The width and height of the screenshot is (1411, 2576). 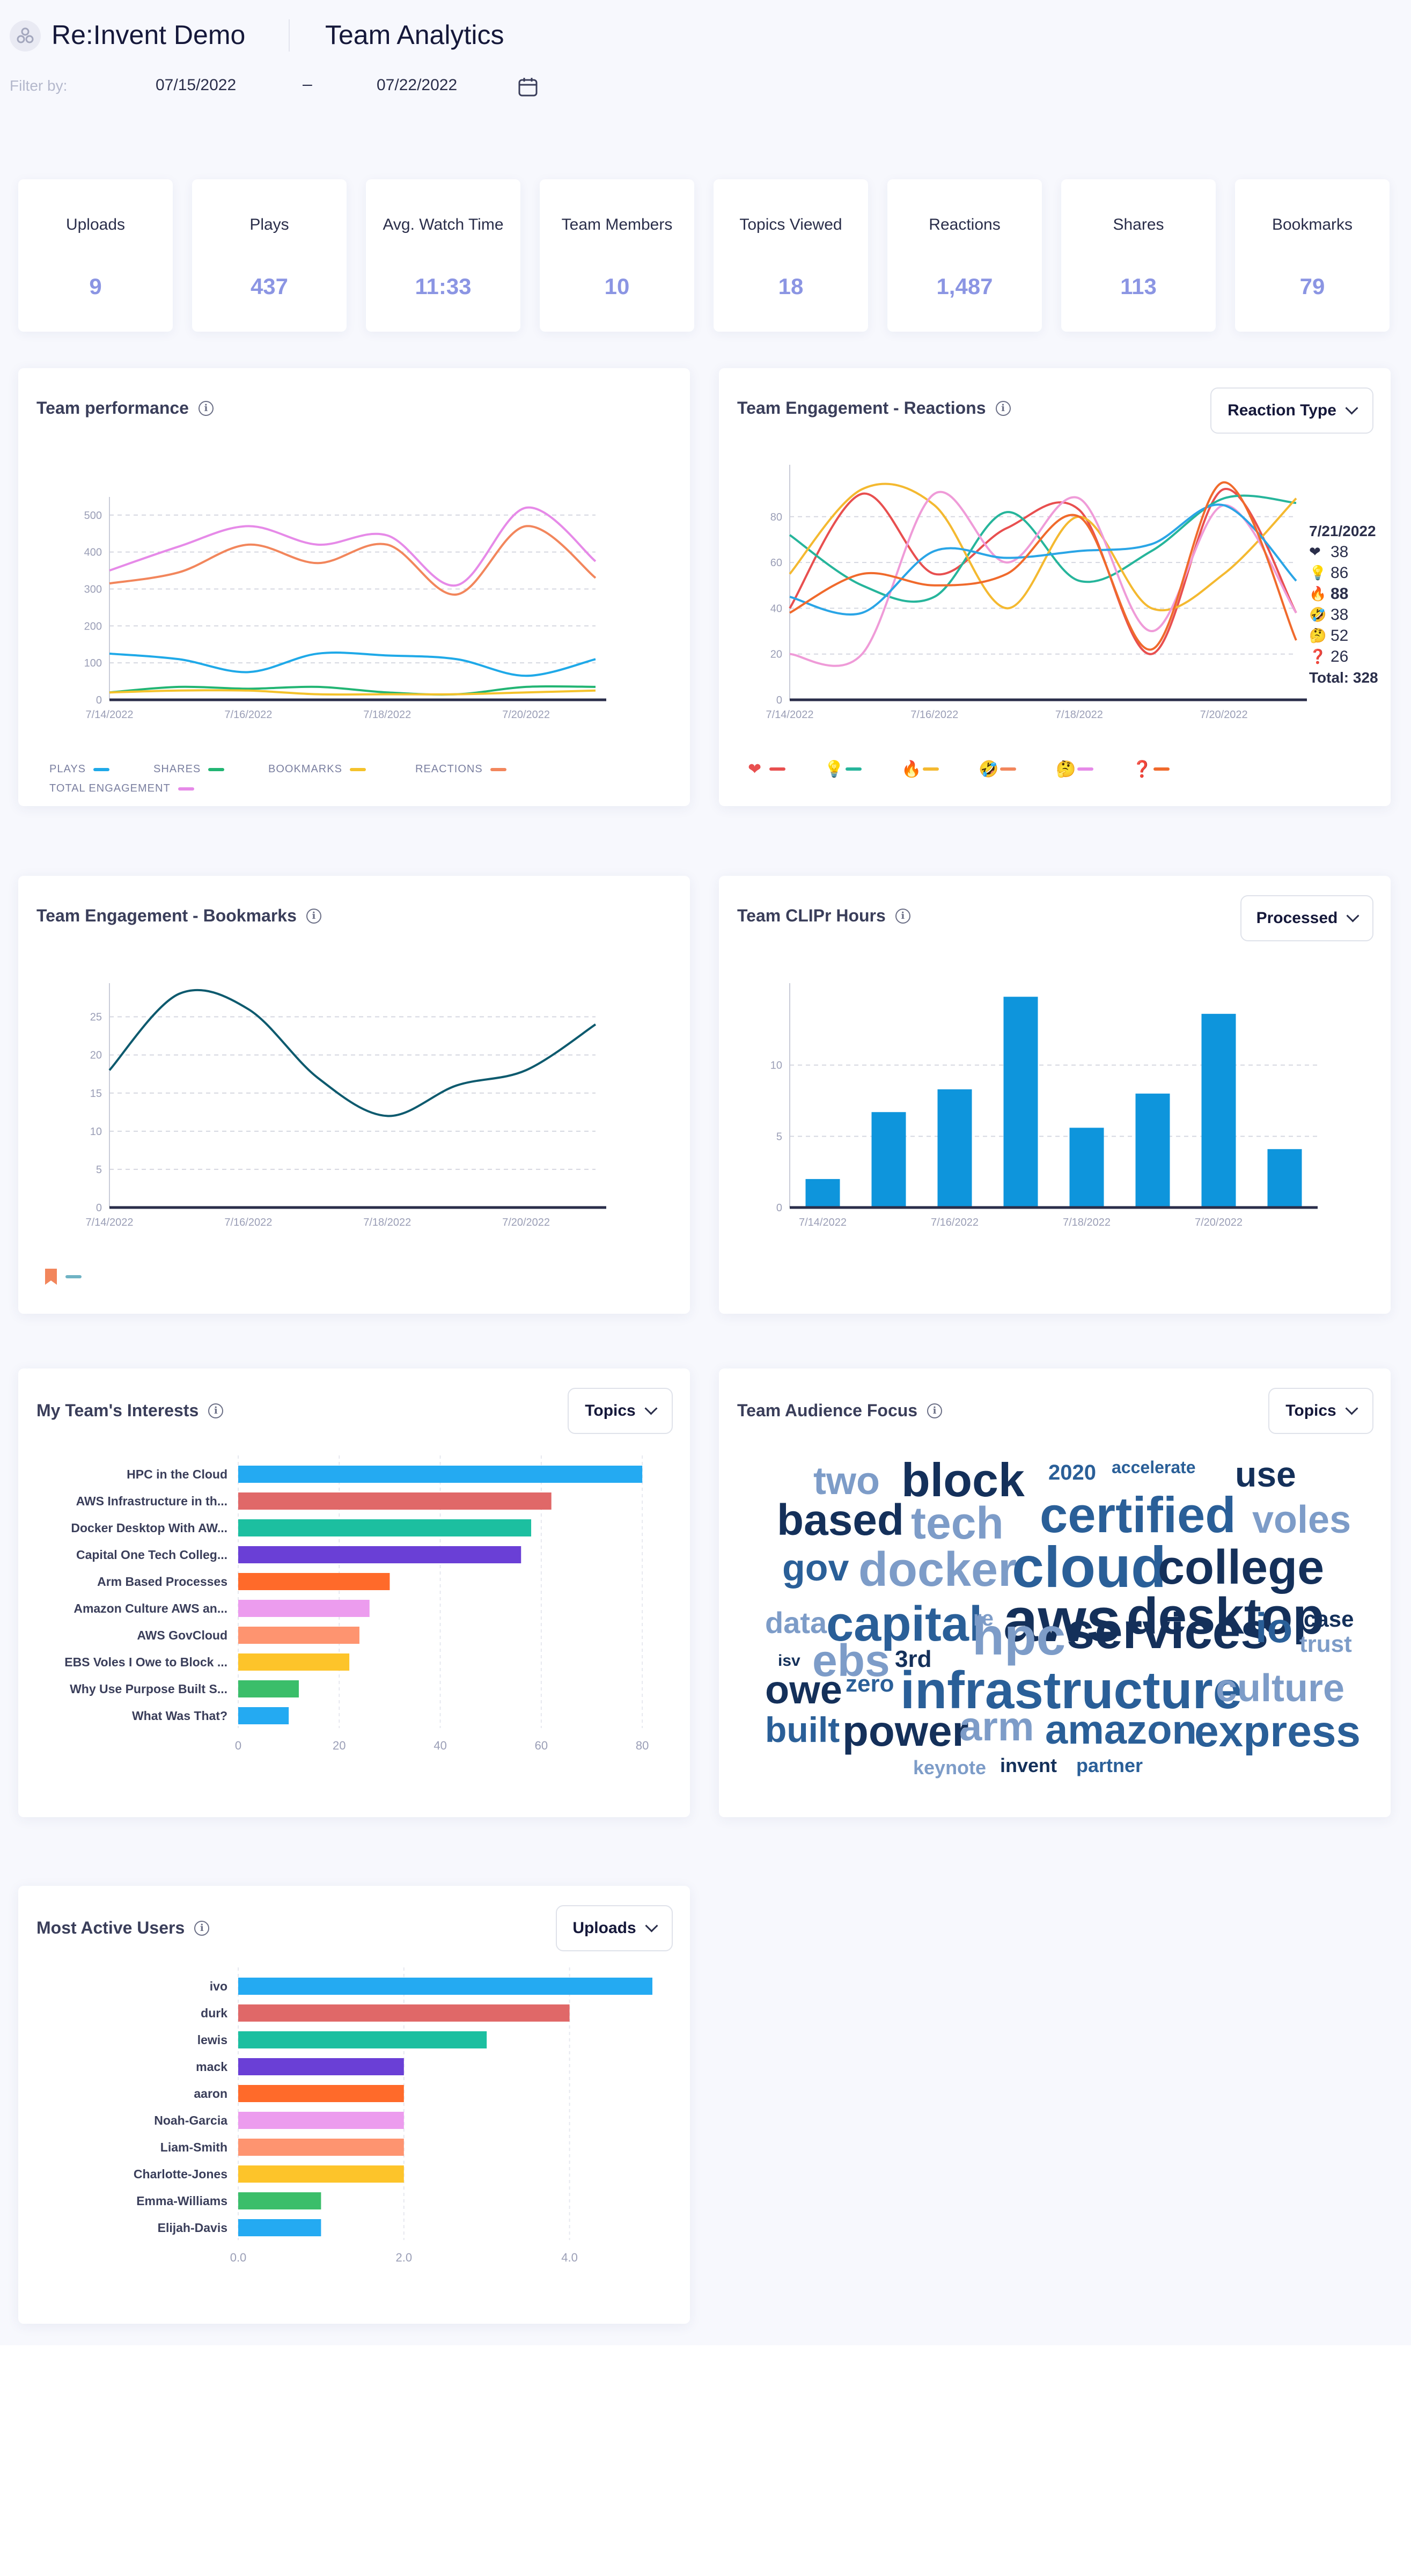 What do you see at coordinates (1325, 1644) in the screenshot?
I see `word-cloud-word: trust` at bounding box center [1325, 1644].